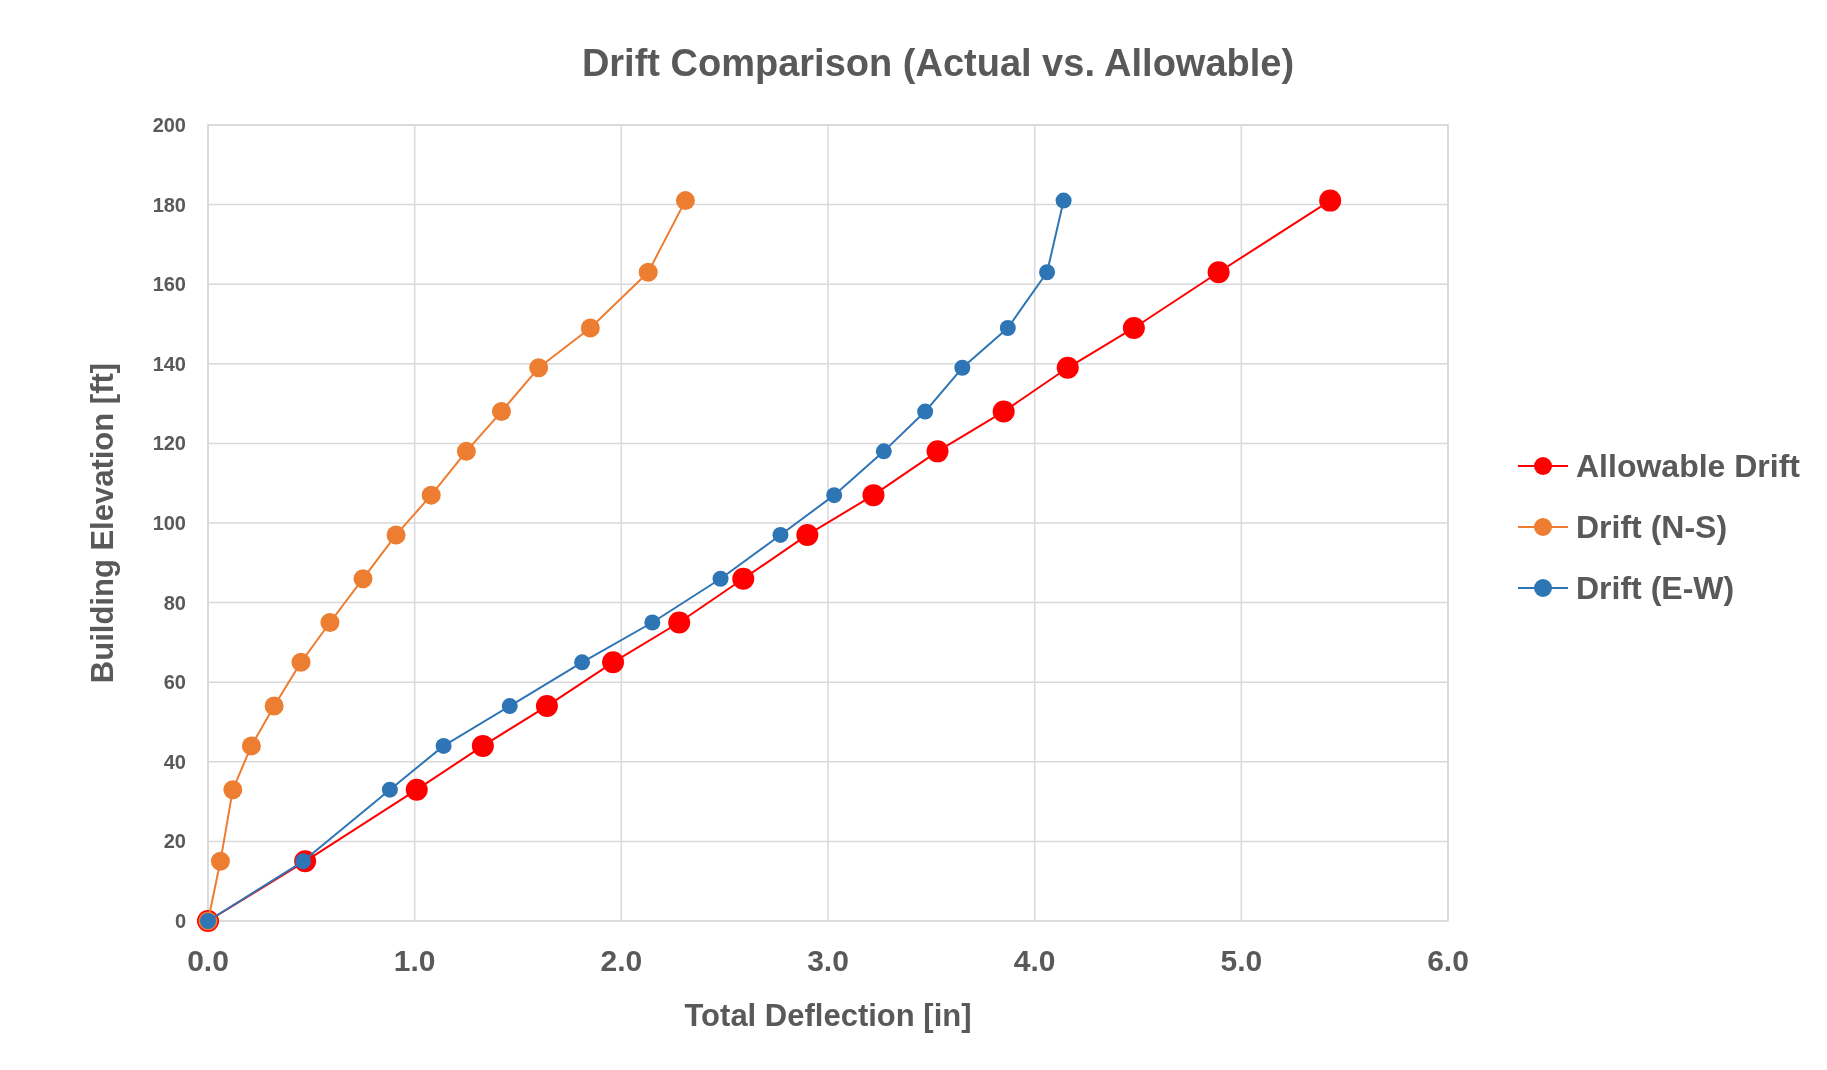 This screenshot has width=1827, height=1070. What do you see at coordinates (102, 523) in the screenshot?
I see `y-axis-title: Building Elevation [ft]` at bounding box center [102, 523].